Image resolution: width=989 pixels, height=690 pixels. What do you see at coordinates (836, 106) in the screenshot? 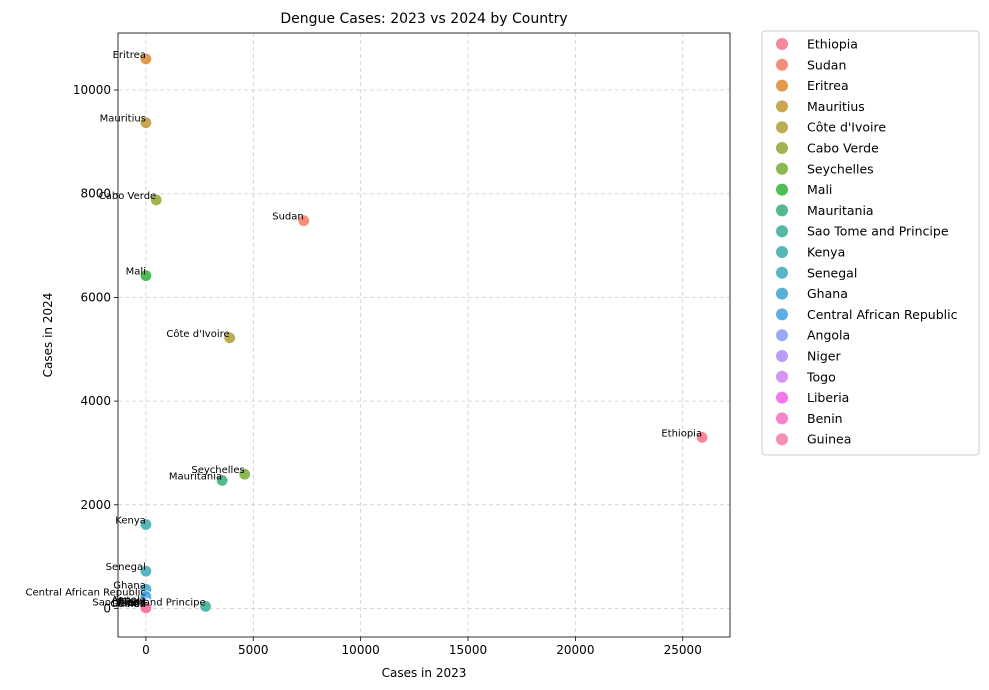
I see `legend-label: Mauritius` at bounding box center [836, 106].